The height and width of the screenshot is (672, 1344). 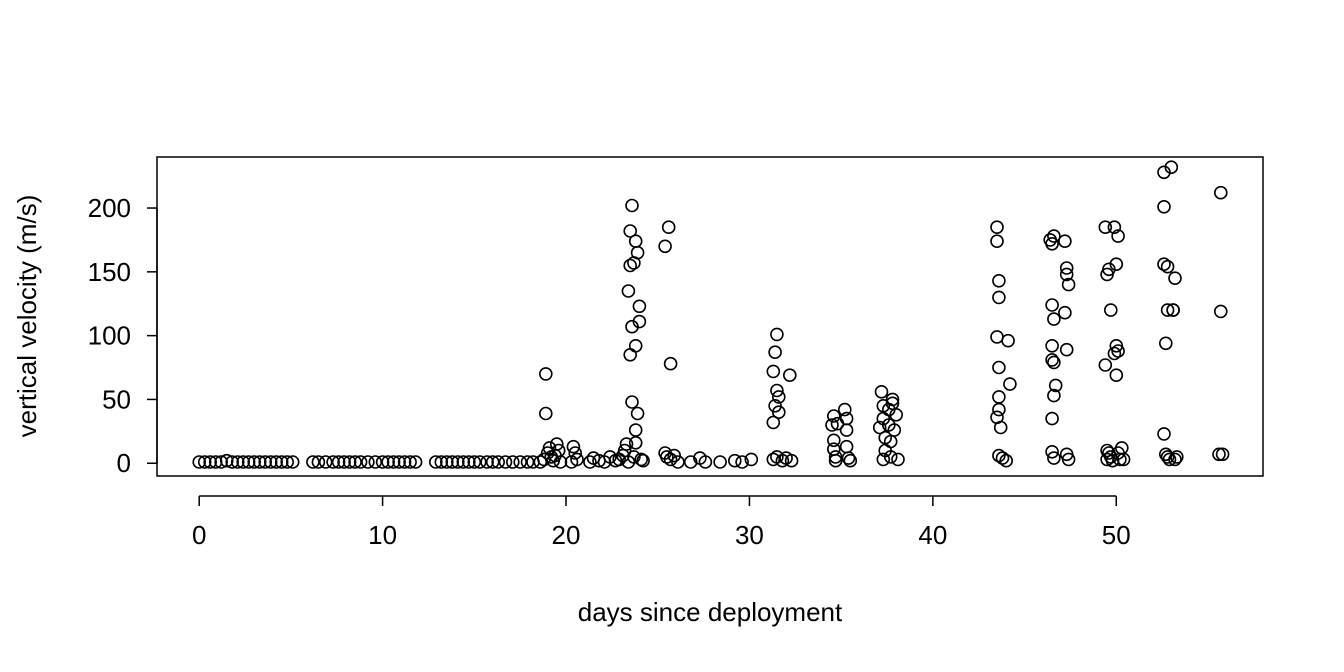 I want to click on y-tick-label: 100, so click(x=109, y=336).